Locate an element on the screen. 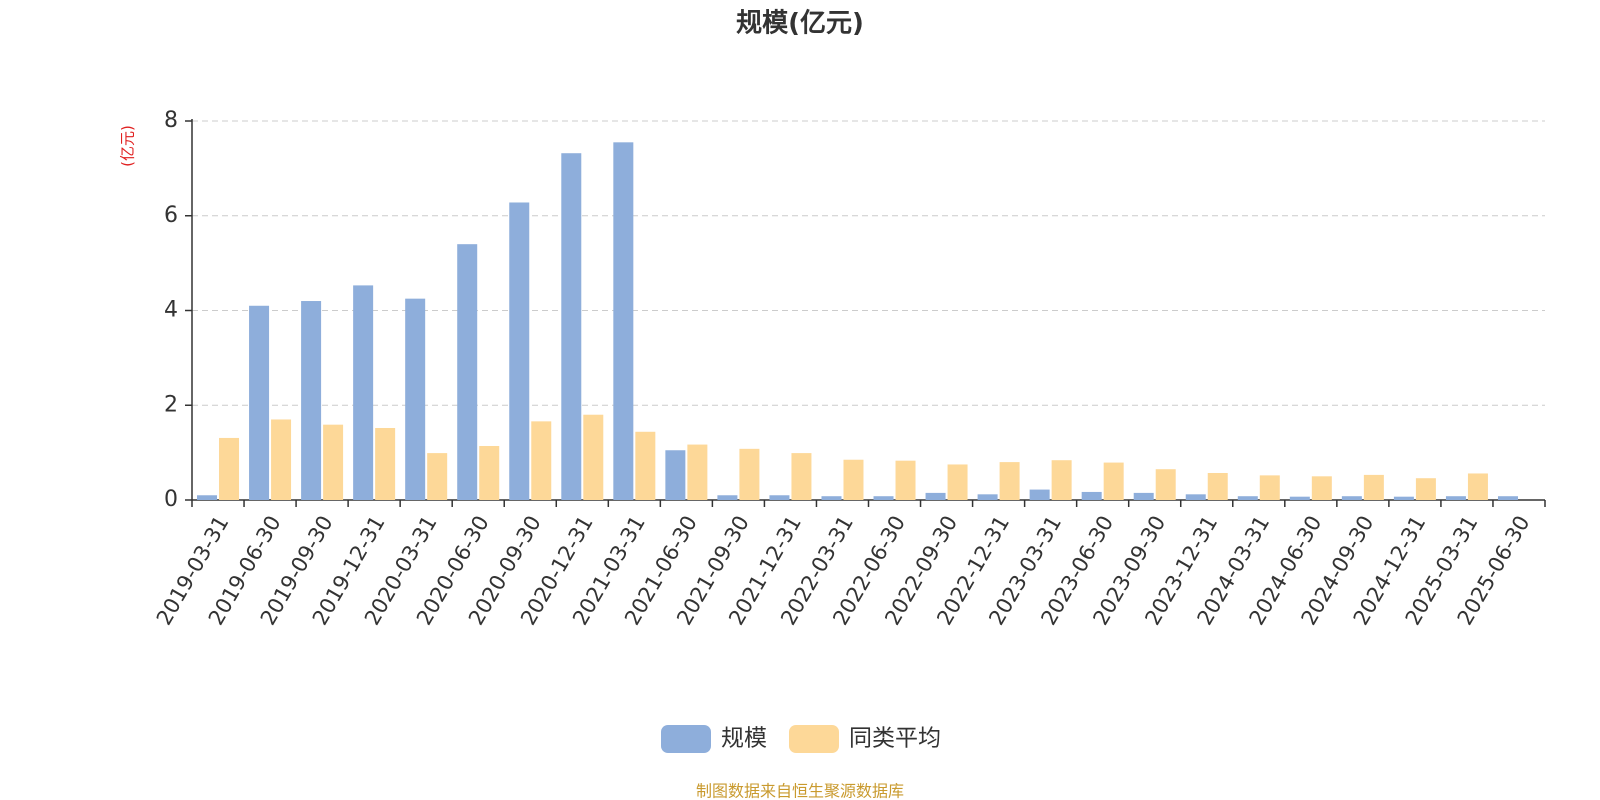 Image resolution: width=1600 pixels, height=800 pixels. y-tick-label: 6 is located at coordinates (171, 215).